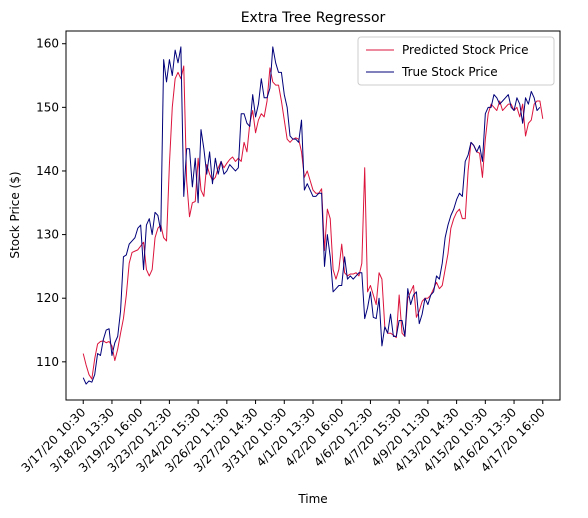 The image size is (588, 518). What do you see at coordinates (47, 362) in the screenshot?
I see `y-tick-label: 110` at bounding box center [47, 362].